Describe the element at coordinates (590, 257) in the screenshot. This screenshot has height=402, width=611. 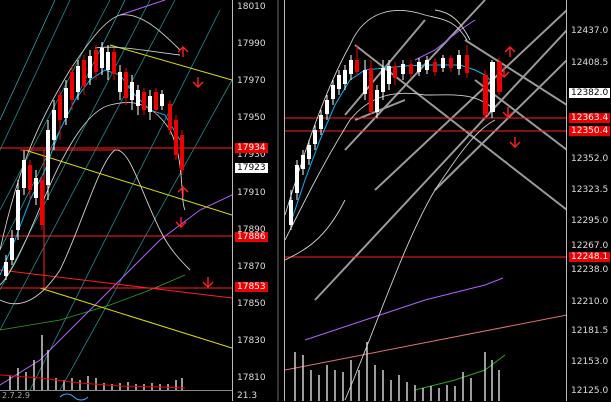
I see `right-price-tag: 12248.1` at that location.